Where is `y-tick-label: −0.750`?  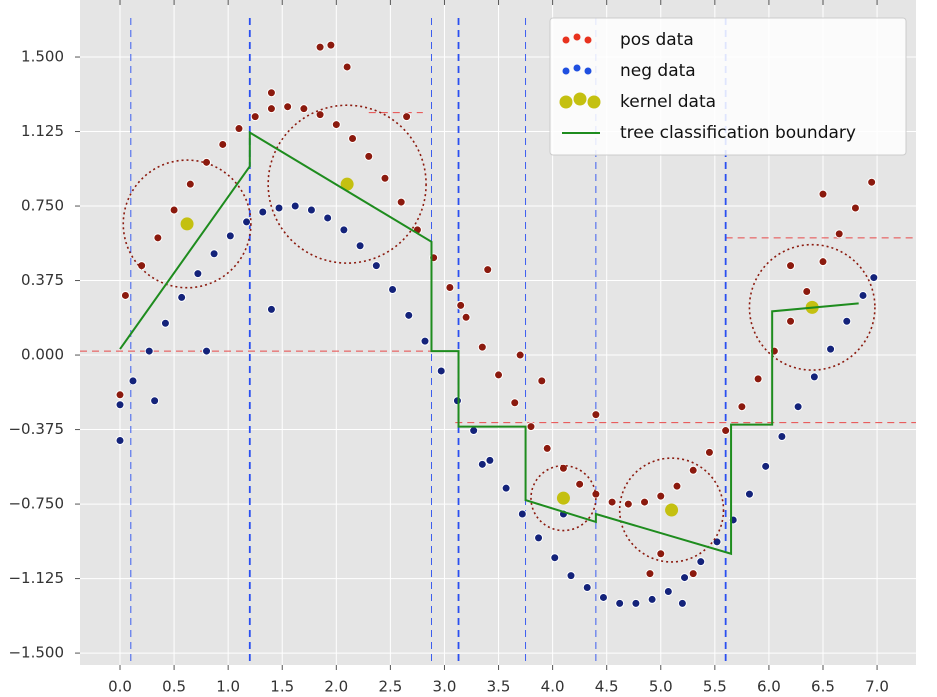 y-tick-label: −0.750 is located at coordinates (36, 504).